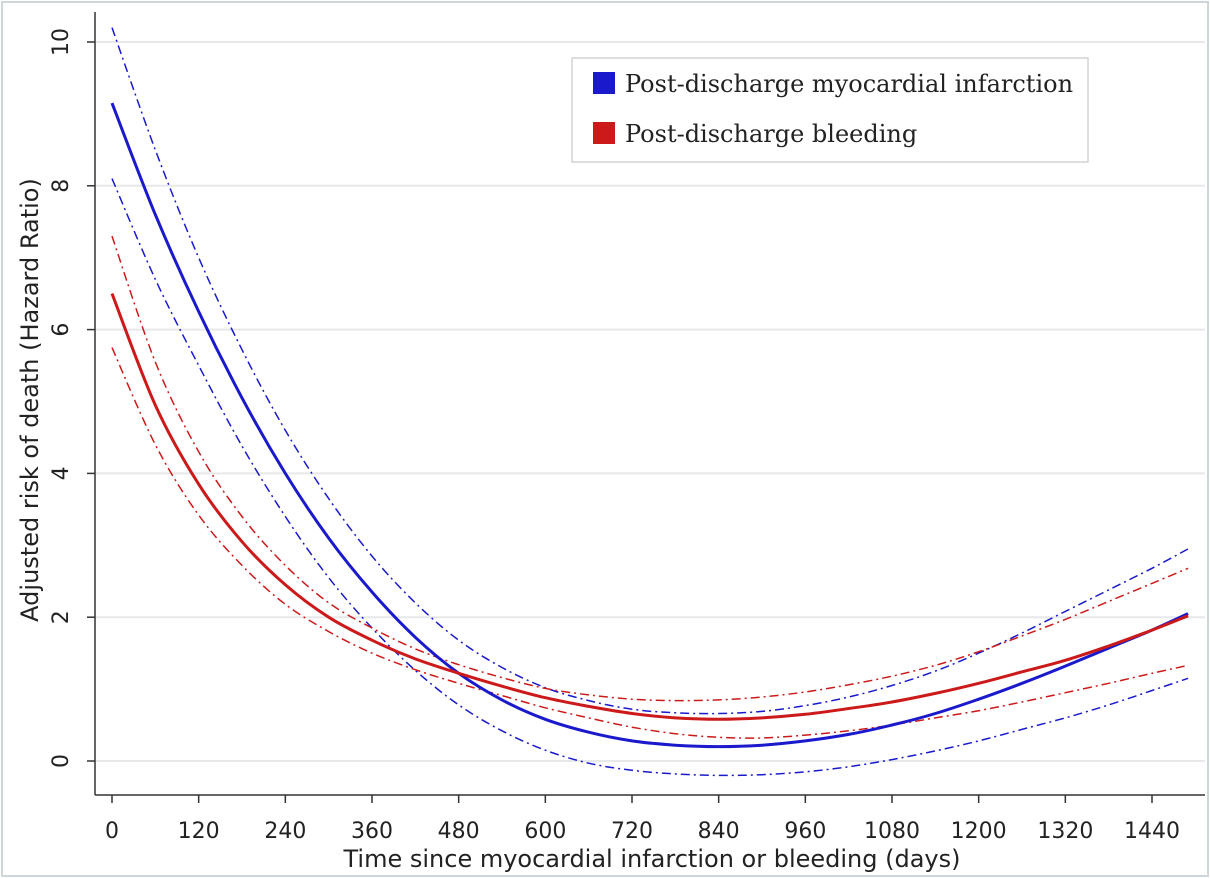  Describe the element at coordinates (61, 330) in the screenshot. I see `y-tick-label: 6` at that location.